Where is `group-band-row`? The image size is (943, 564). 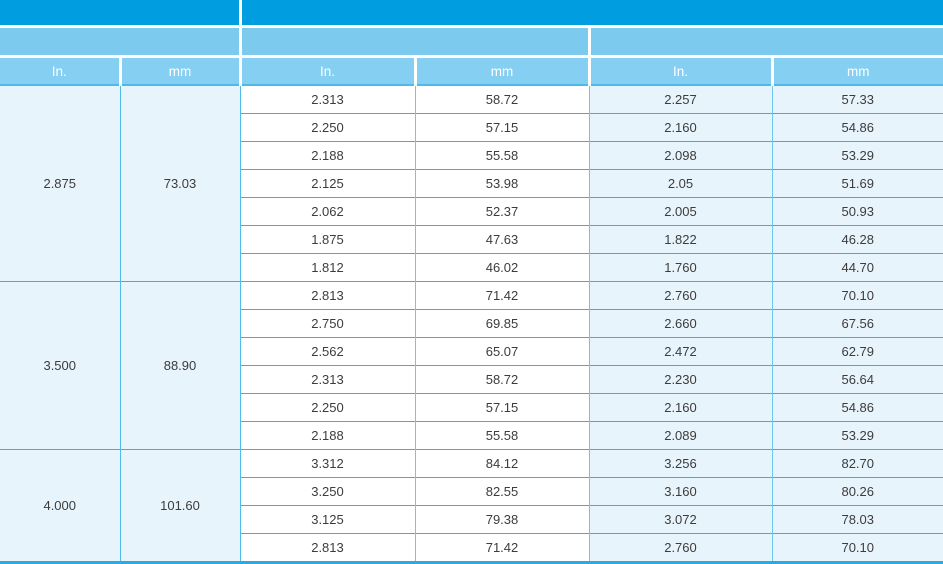 group-band-row is located at coordinates (471, 42).